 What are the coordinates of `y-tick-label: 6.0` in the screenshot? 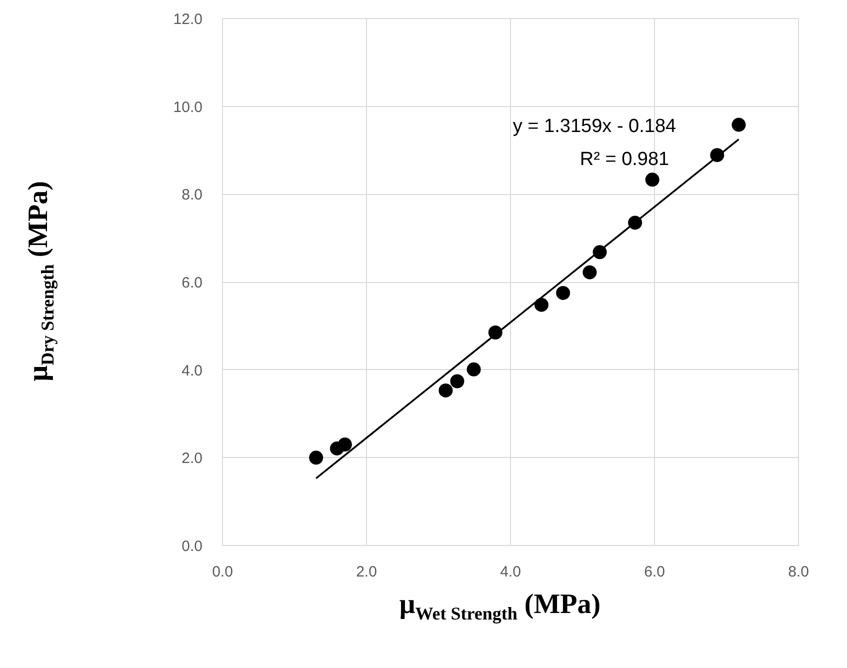 It's located at (192, 283).